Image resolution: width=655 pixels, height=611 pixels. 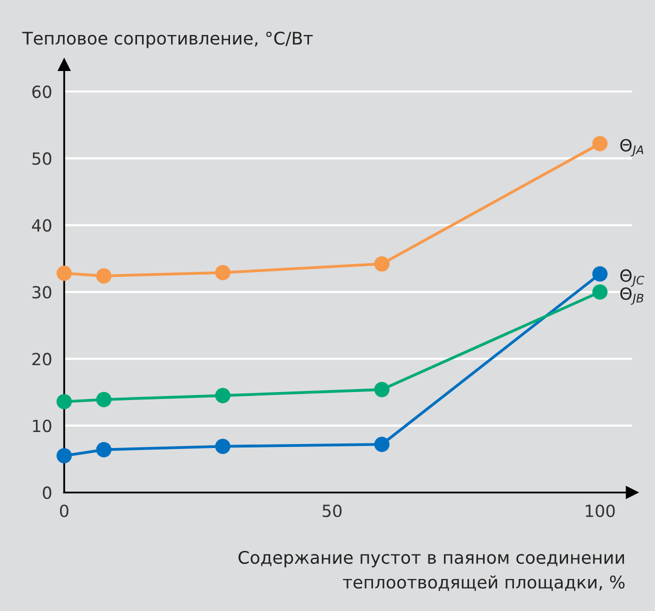 What do you see at coordinates (42, 426) in the screenshot?
I see `y-tick-label: 10` at bounding box center [42, 426].